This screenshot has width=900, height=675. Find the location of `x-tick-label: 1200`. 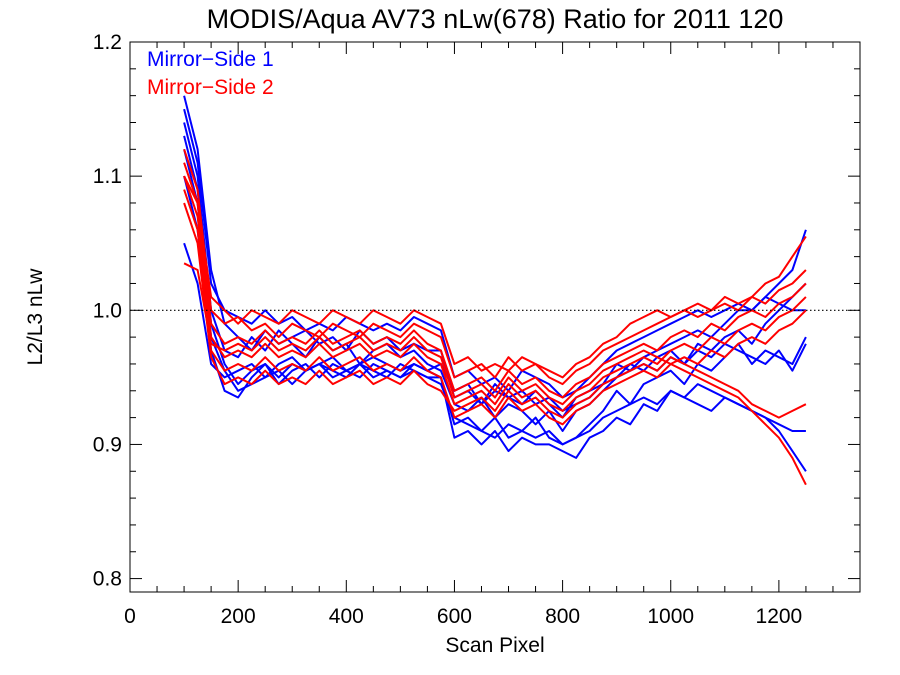

x-tick-label: 1200 is located at coordinates (779, 616).